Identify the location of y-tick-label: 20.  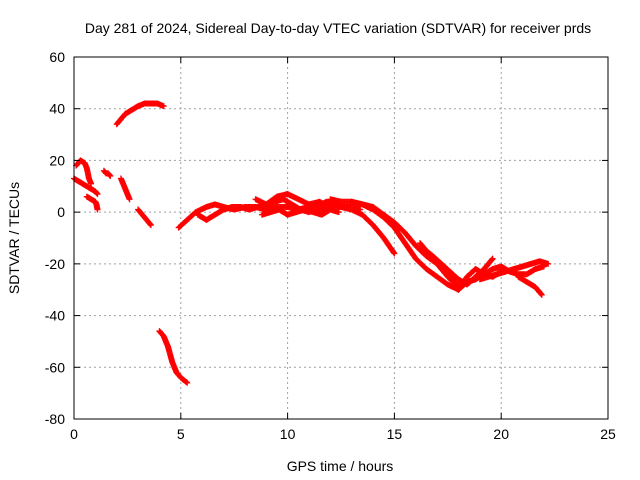
(57, 160).